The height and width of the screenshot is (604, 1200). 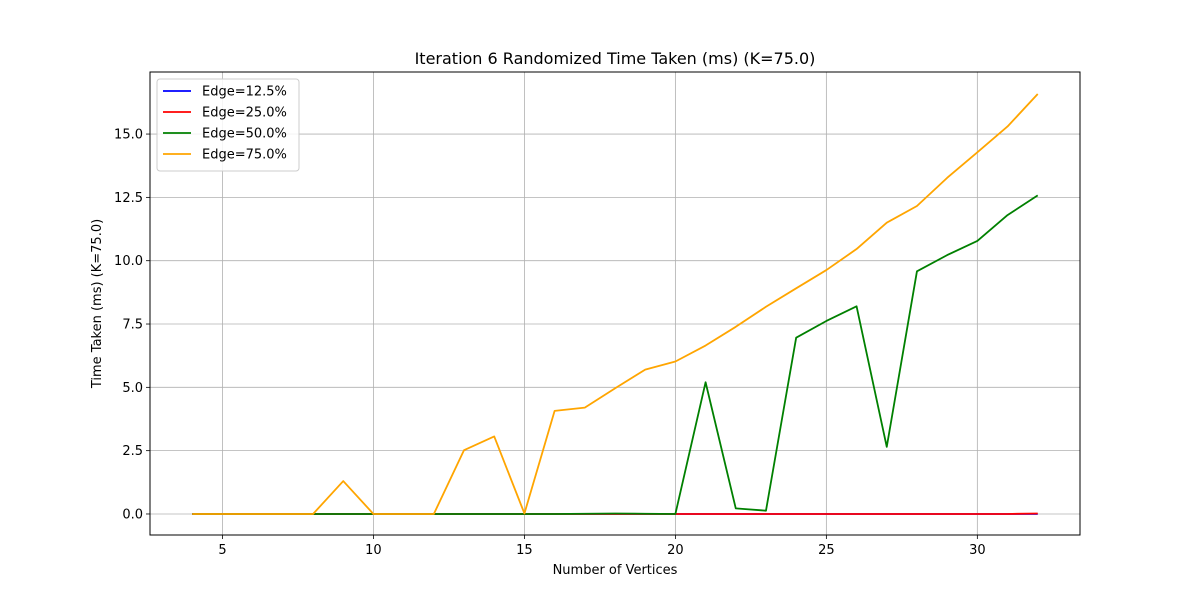 What do you see at coordinates (675, 550) in the screenshot?
I see `x-tick-label: 20` at bounding box center [675, 550].